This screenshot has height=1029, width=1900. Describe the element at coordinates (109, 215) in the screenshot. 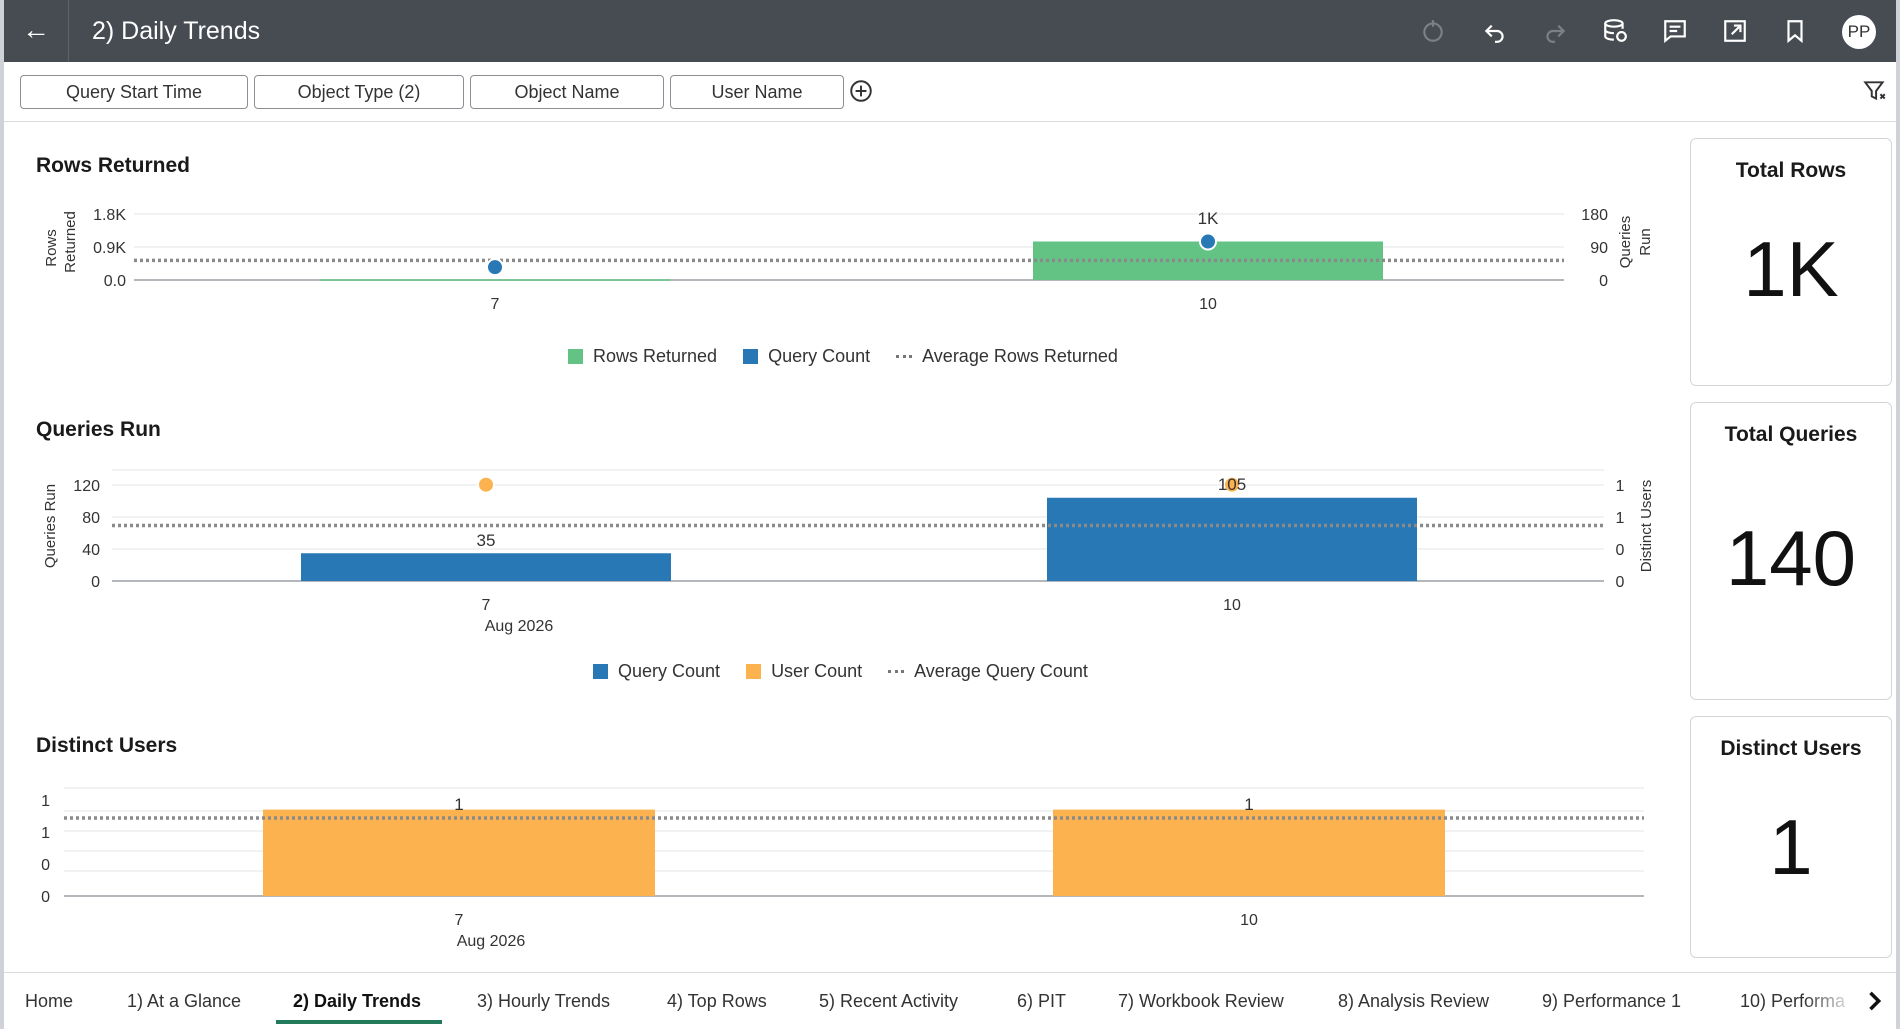

I see `rows-returned-left-tick: 1.8K` at that location.